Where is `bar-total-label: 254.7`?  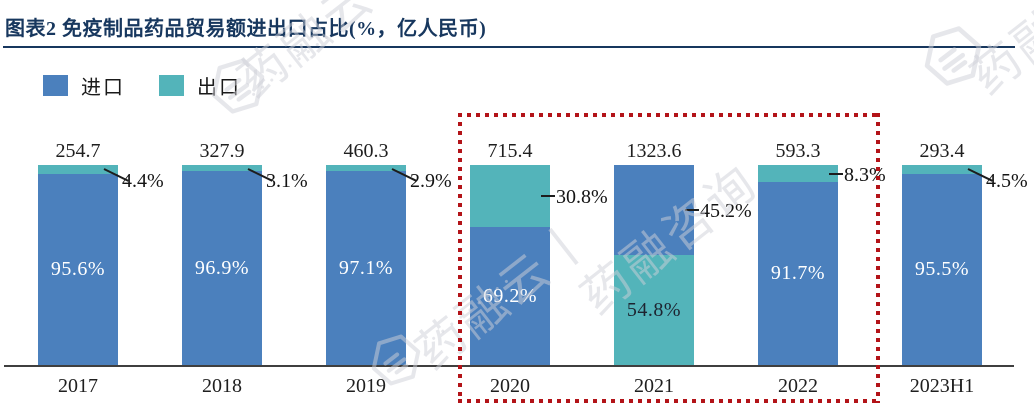
bar-total-label: 254.7 is located at coordinates (78, 151).